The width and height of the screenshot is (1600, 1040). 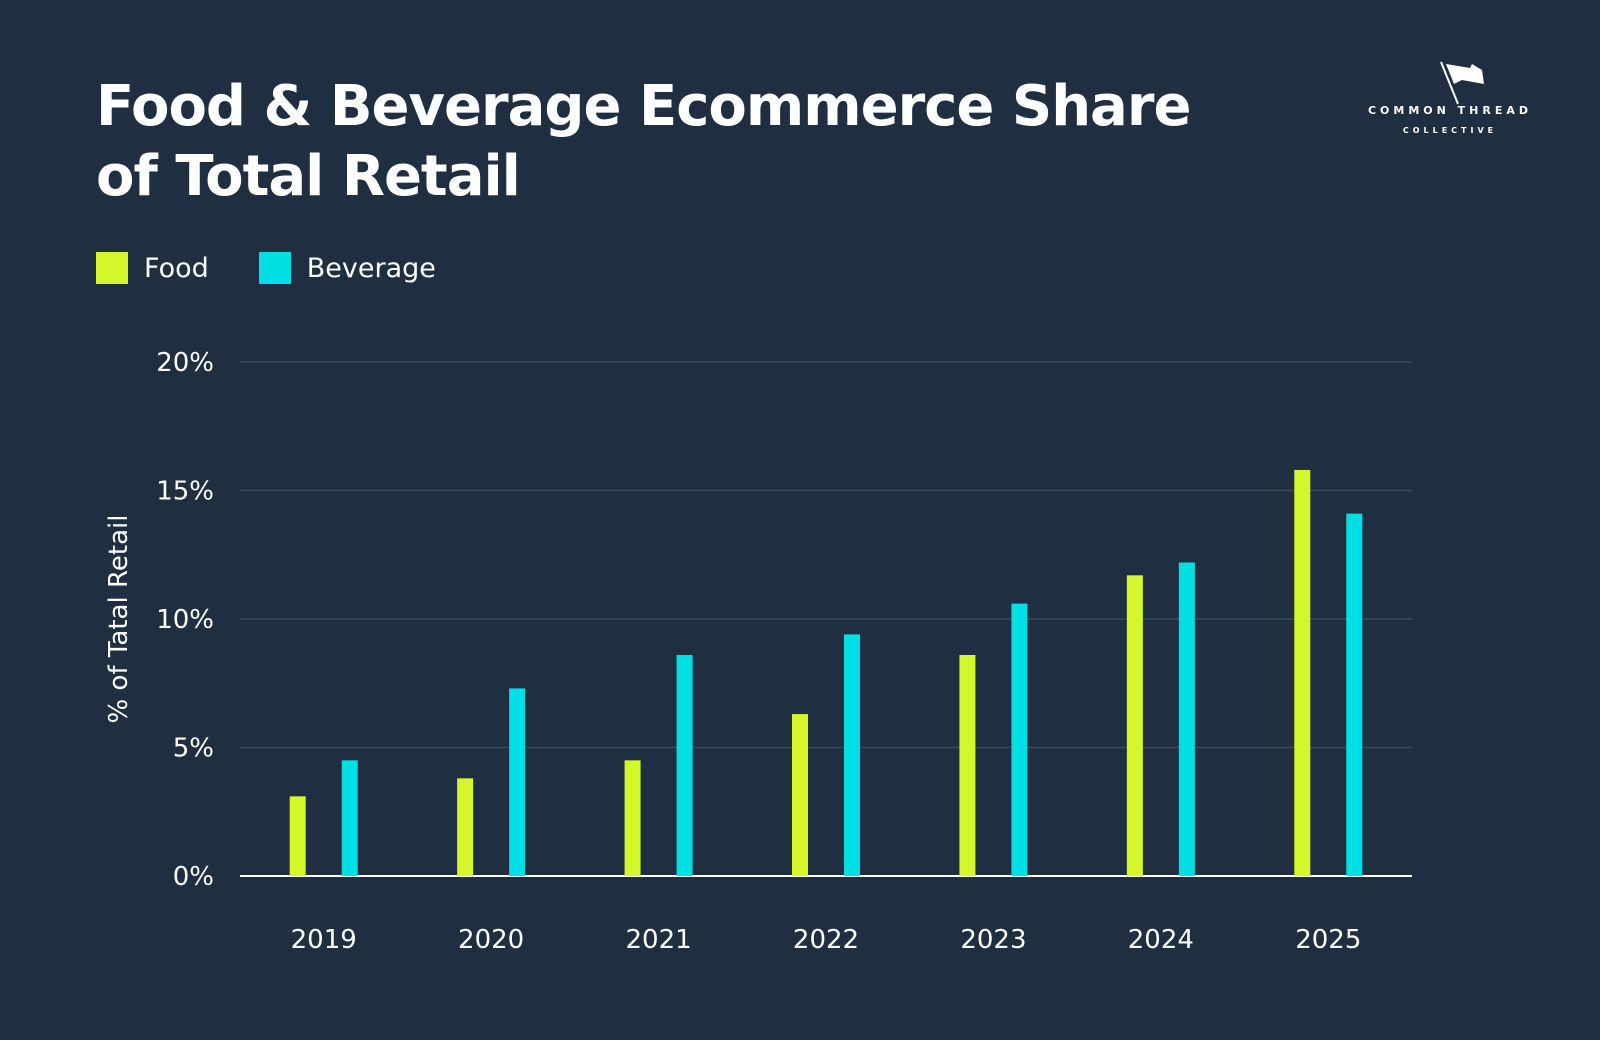 I want to click on x-tick-label: 2025, so click(x=1328, y=940).